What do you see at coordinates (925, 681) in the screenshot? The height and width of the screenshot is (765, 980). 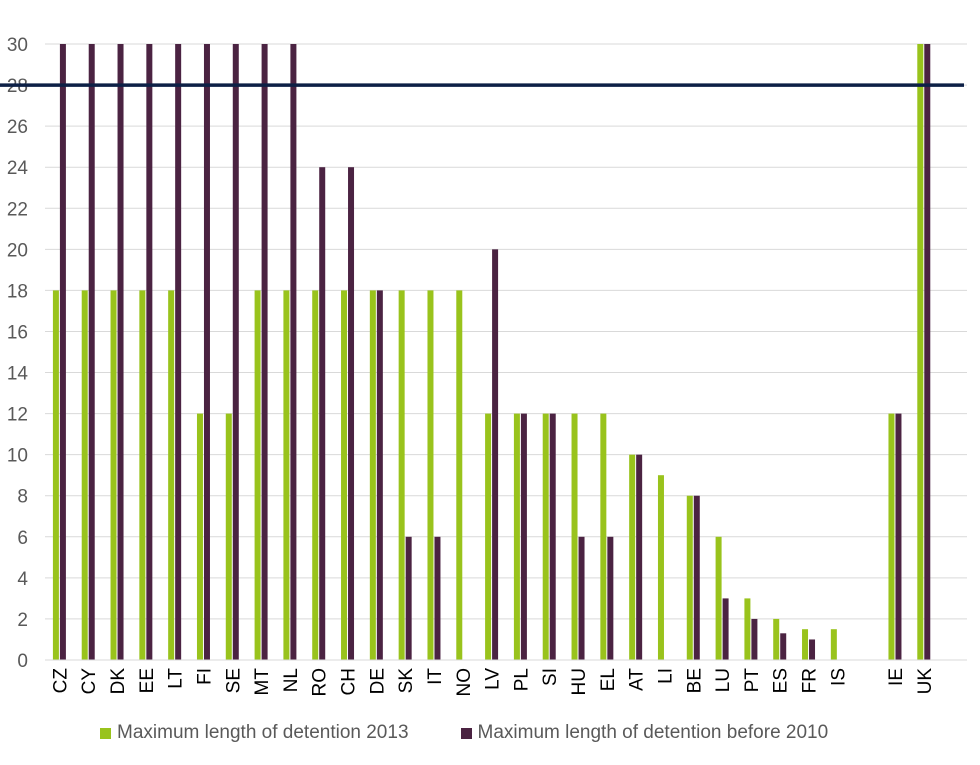 I see `x-tick-label: UK` at bounding box center [925, 681].